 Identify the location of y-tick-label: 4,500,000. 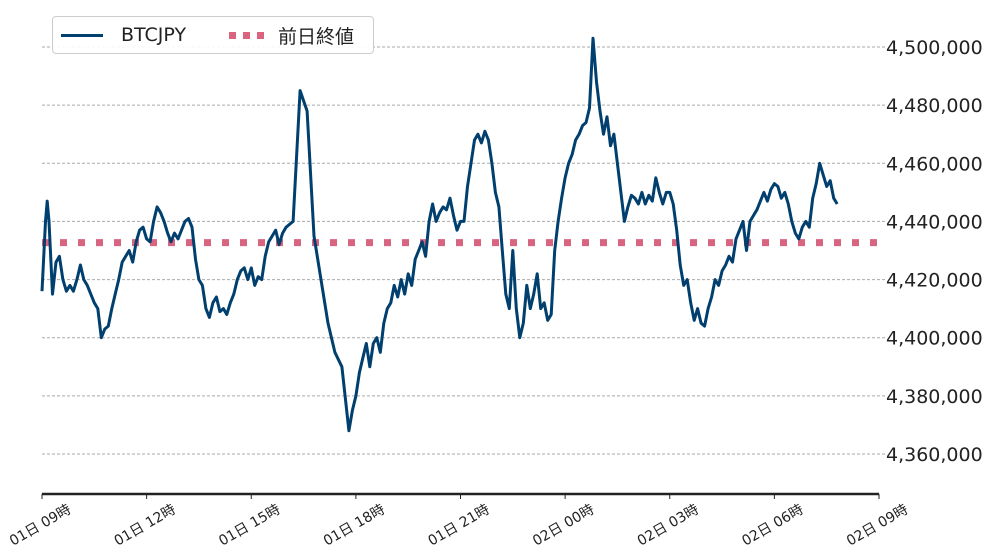
(934, 48).